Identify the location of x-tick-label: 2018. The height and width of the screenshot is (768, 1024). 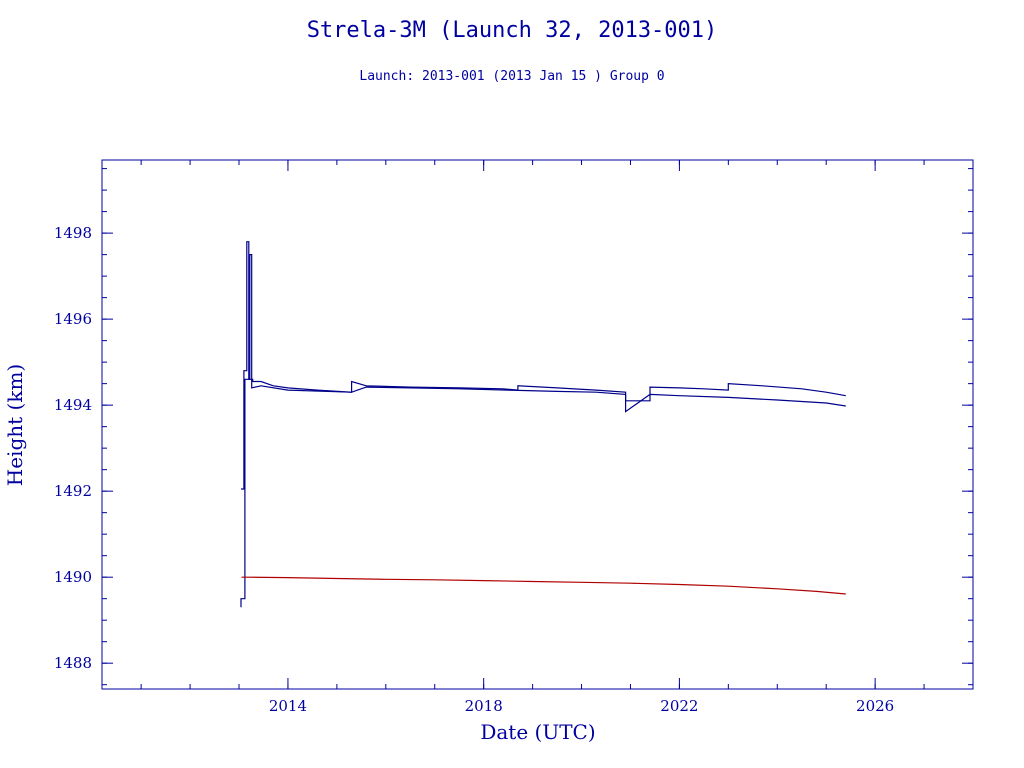
(484, 706).